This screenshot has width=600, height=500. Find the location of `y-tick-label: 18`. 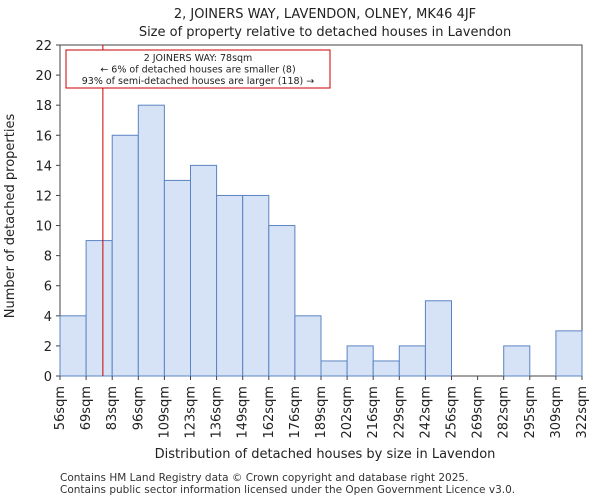

y-tick-label: 18 is located at coordinates (43, 106).